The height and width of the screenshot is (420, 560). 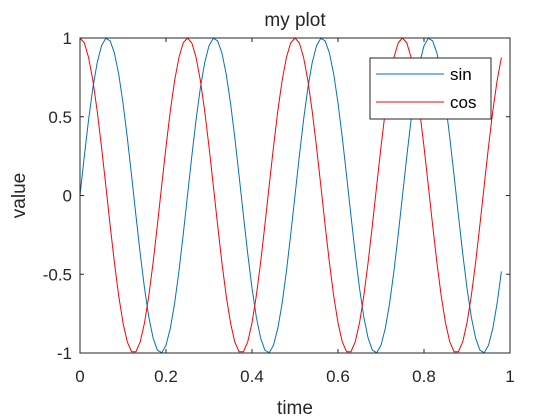 I want to click on y-tick-label: 0, so click(x=67, y=196).